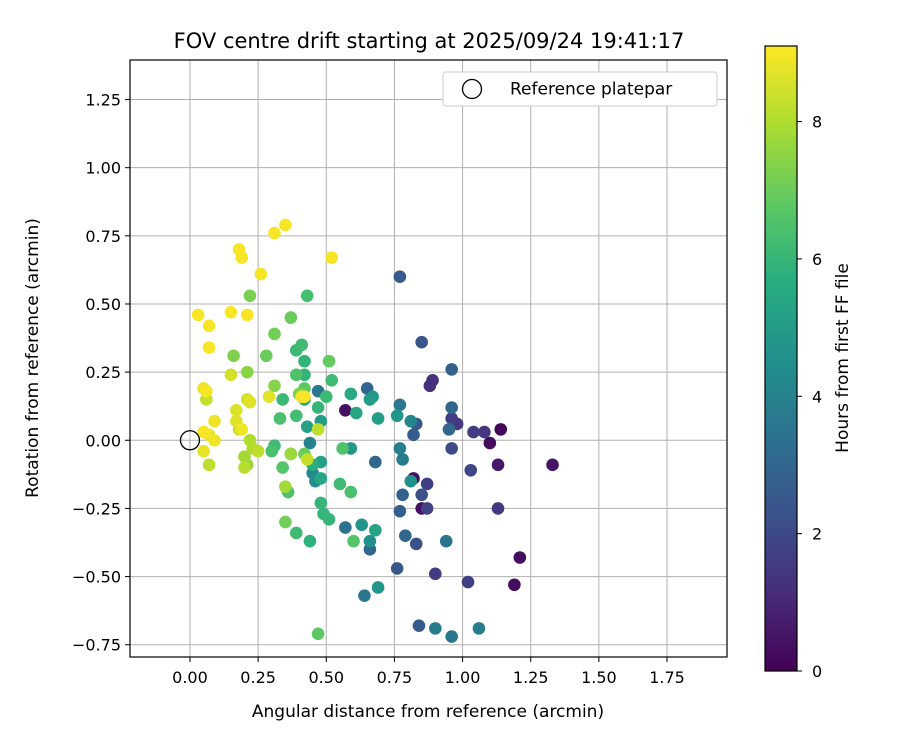  I want to click on y-axis-ticks: −0.75 −0.50 −0.25 0.00 0.25 0.50 0.75 1.00 1.25, so click(101, 373).